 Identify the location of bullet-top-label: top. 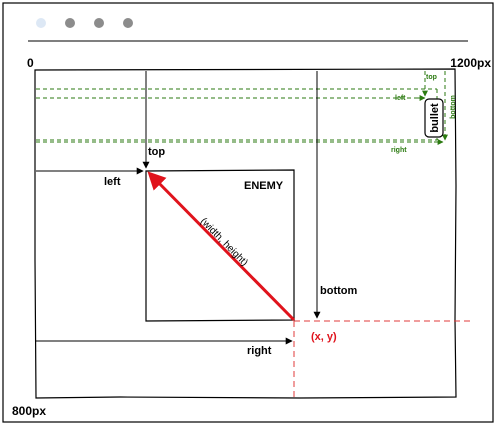
(431, 77).